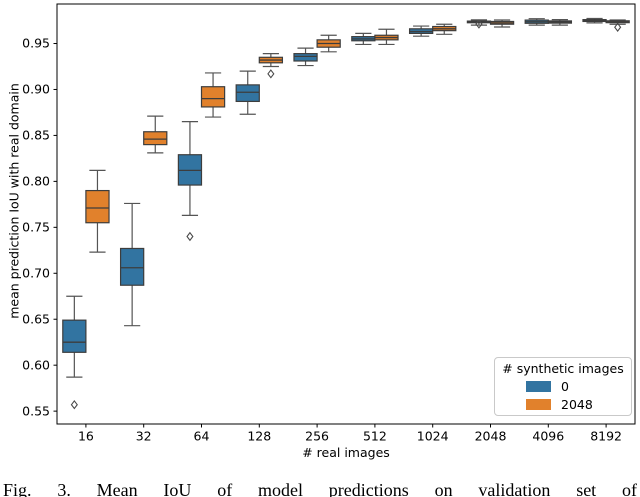 This screenshot has height=497, width=640. I want to click on x-tick-label: 128, so click(259, 436).